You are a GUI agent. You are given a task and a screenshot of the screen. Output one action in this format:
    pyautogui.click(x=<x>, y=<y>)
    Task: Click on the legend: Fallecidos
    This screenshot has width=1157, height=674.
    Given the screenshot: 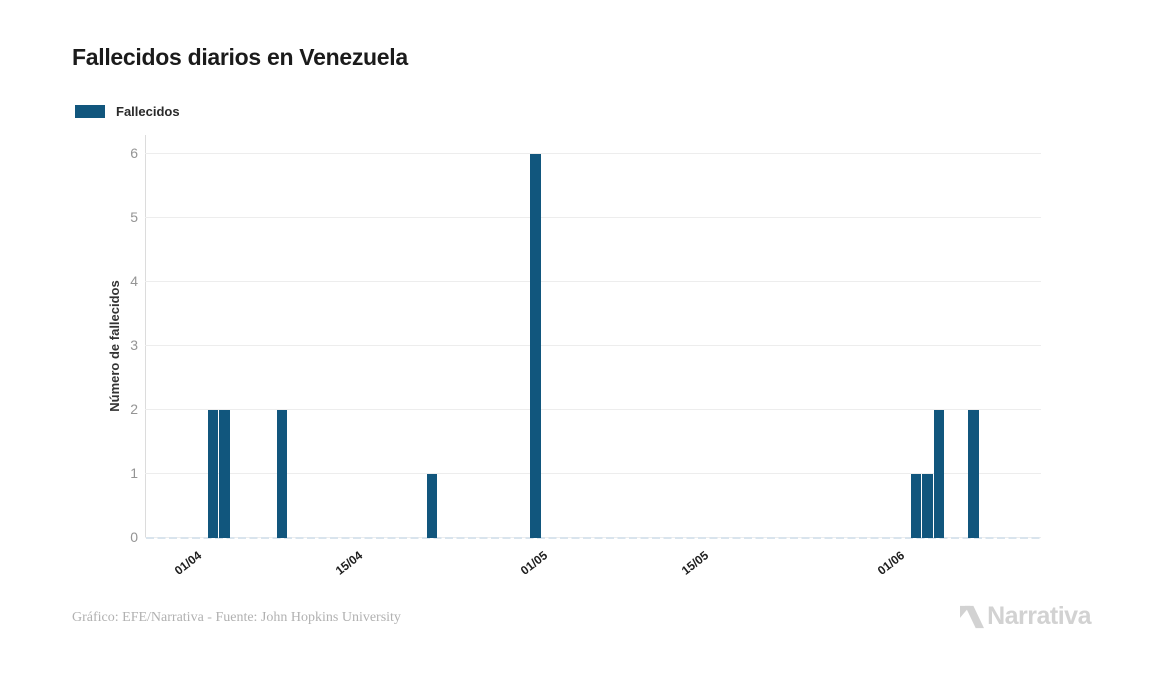 What is the action you would take?
    pyautogui.click(x=127, y=111)
    